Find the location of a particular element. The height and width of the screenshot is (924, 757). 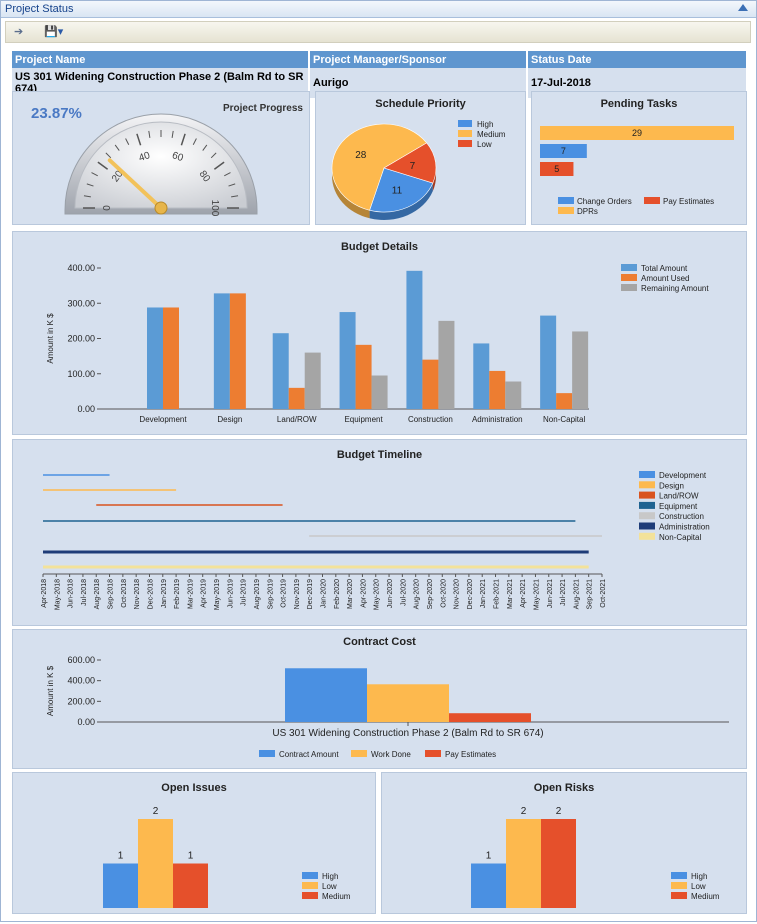

collapse-icon is located at coordinates (743, 7).